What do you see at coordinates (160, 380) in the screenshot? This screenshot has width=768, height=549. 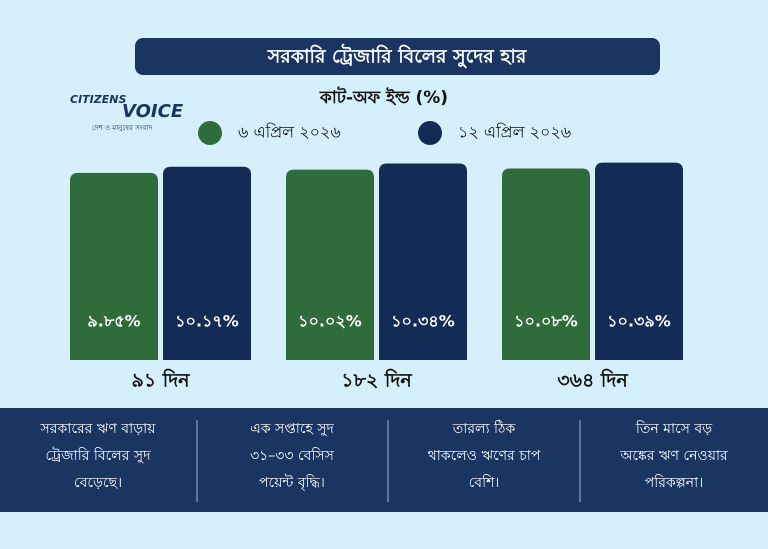 I see `category-label: ৯১ দিন` at bounding box center [160, 380].